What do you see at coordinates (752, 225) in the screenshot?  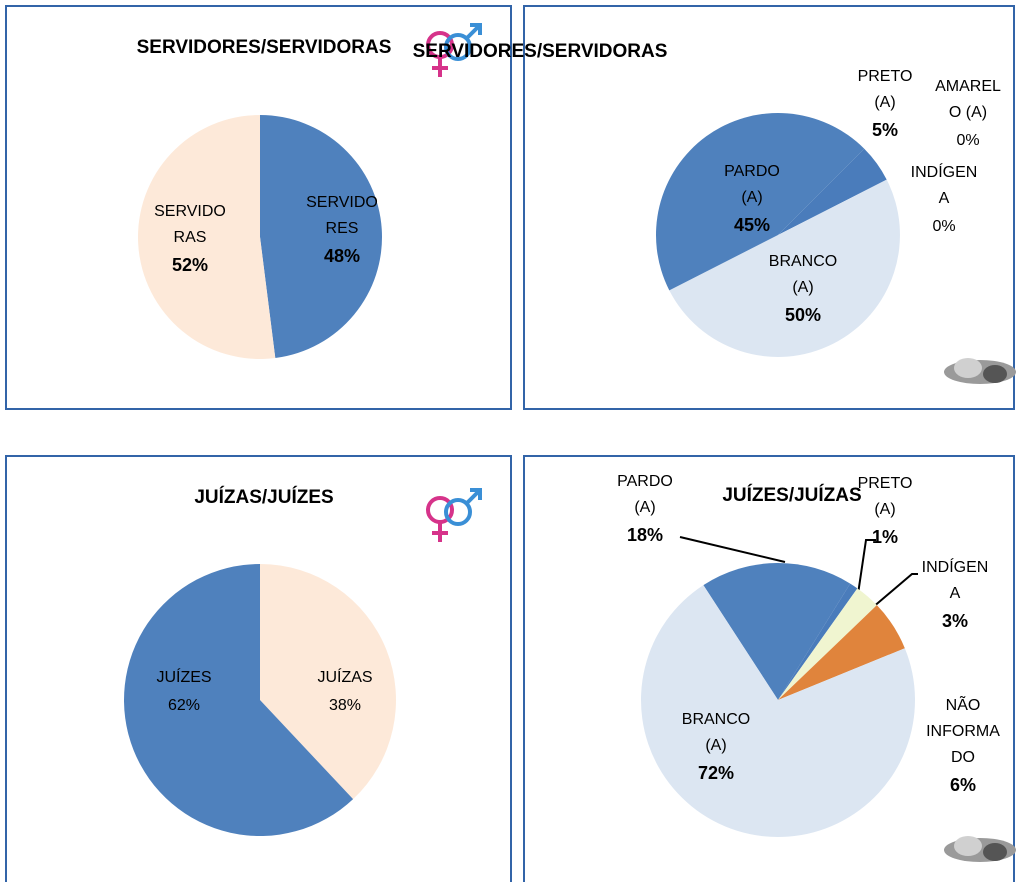 I see `value-label: 45%` at bounding box center [752, 225].